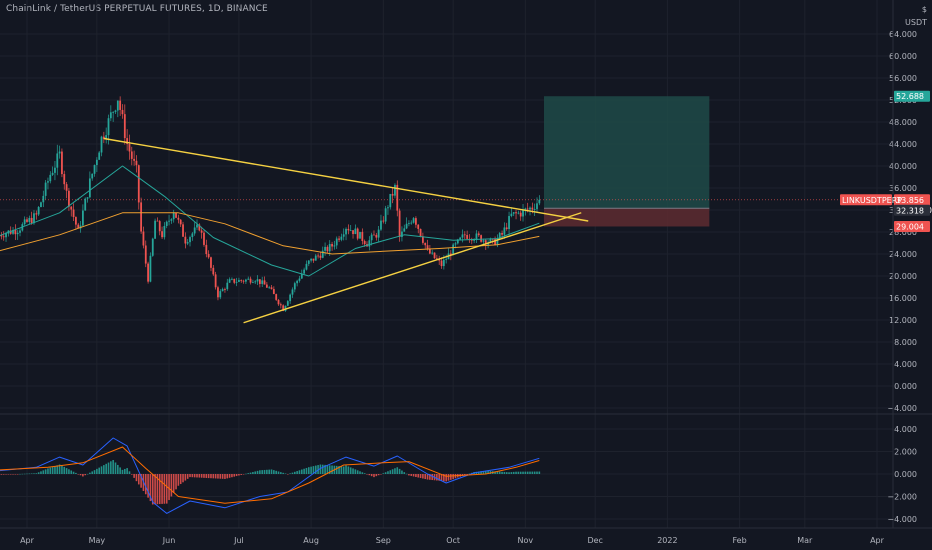 This screenshot has height=550, width=932. What do you see at coordinates (905, 386) in the screenshot?
I see `price-tick-label: 0.000` at bounding box center [905, 386].